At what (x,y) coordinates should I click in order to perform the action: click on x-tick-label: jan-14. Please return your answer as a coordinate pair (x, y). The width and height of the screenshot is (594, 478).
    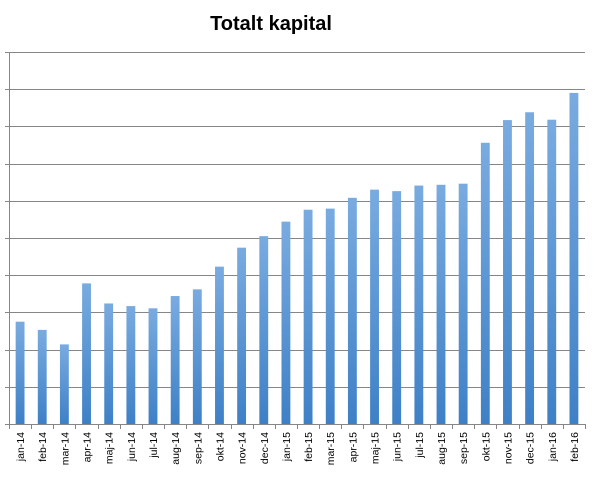
    Looking at the image, I should click on (21, 447).